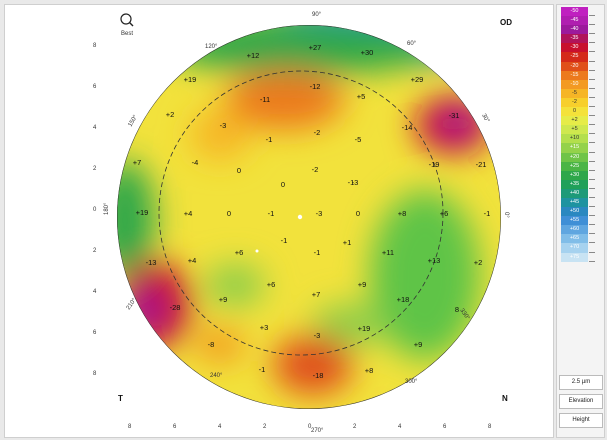 This screenshot has width=607, height=440. Describe the element at coordinates (574, 183) in the screenshot. I see `scale-swatch-label: +35` at that location.